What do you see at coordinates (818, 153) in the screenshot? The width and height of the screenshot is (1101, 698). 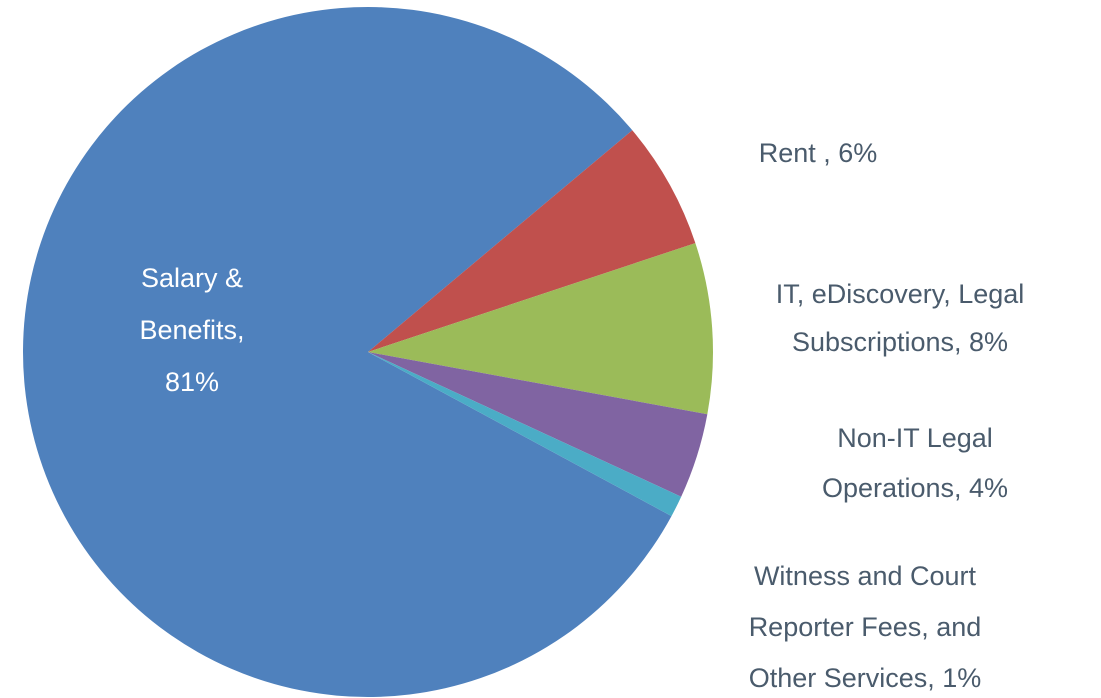 I see `data-label: Rent , 6%` at bounding box center [818, 153].